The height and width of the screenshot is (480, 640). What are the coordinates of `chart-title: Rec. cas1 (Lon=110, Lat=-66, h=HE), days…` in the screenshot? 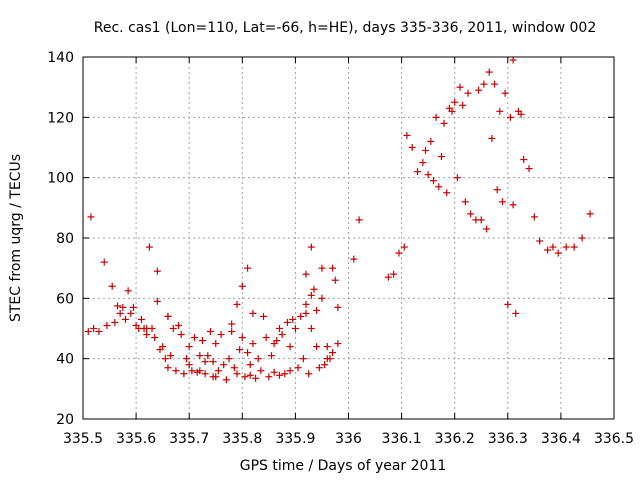 It's located at (345, 28).